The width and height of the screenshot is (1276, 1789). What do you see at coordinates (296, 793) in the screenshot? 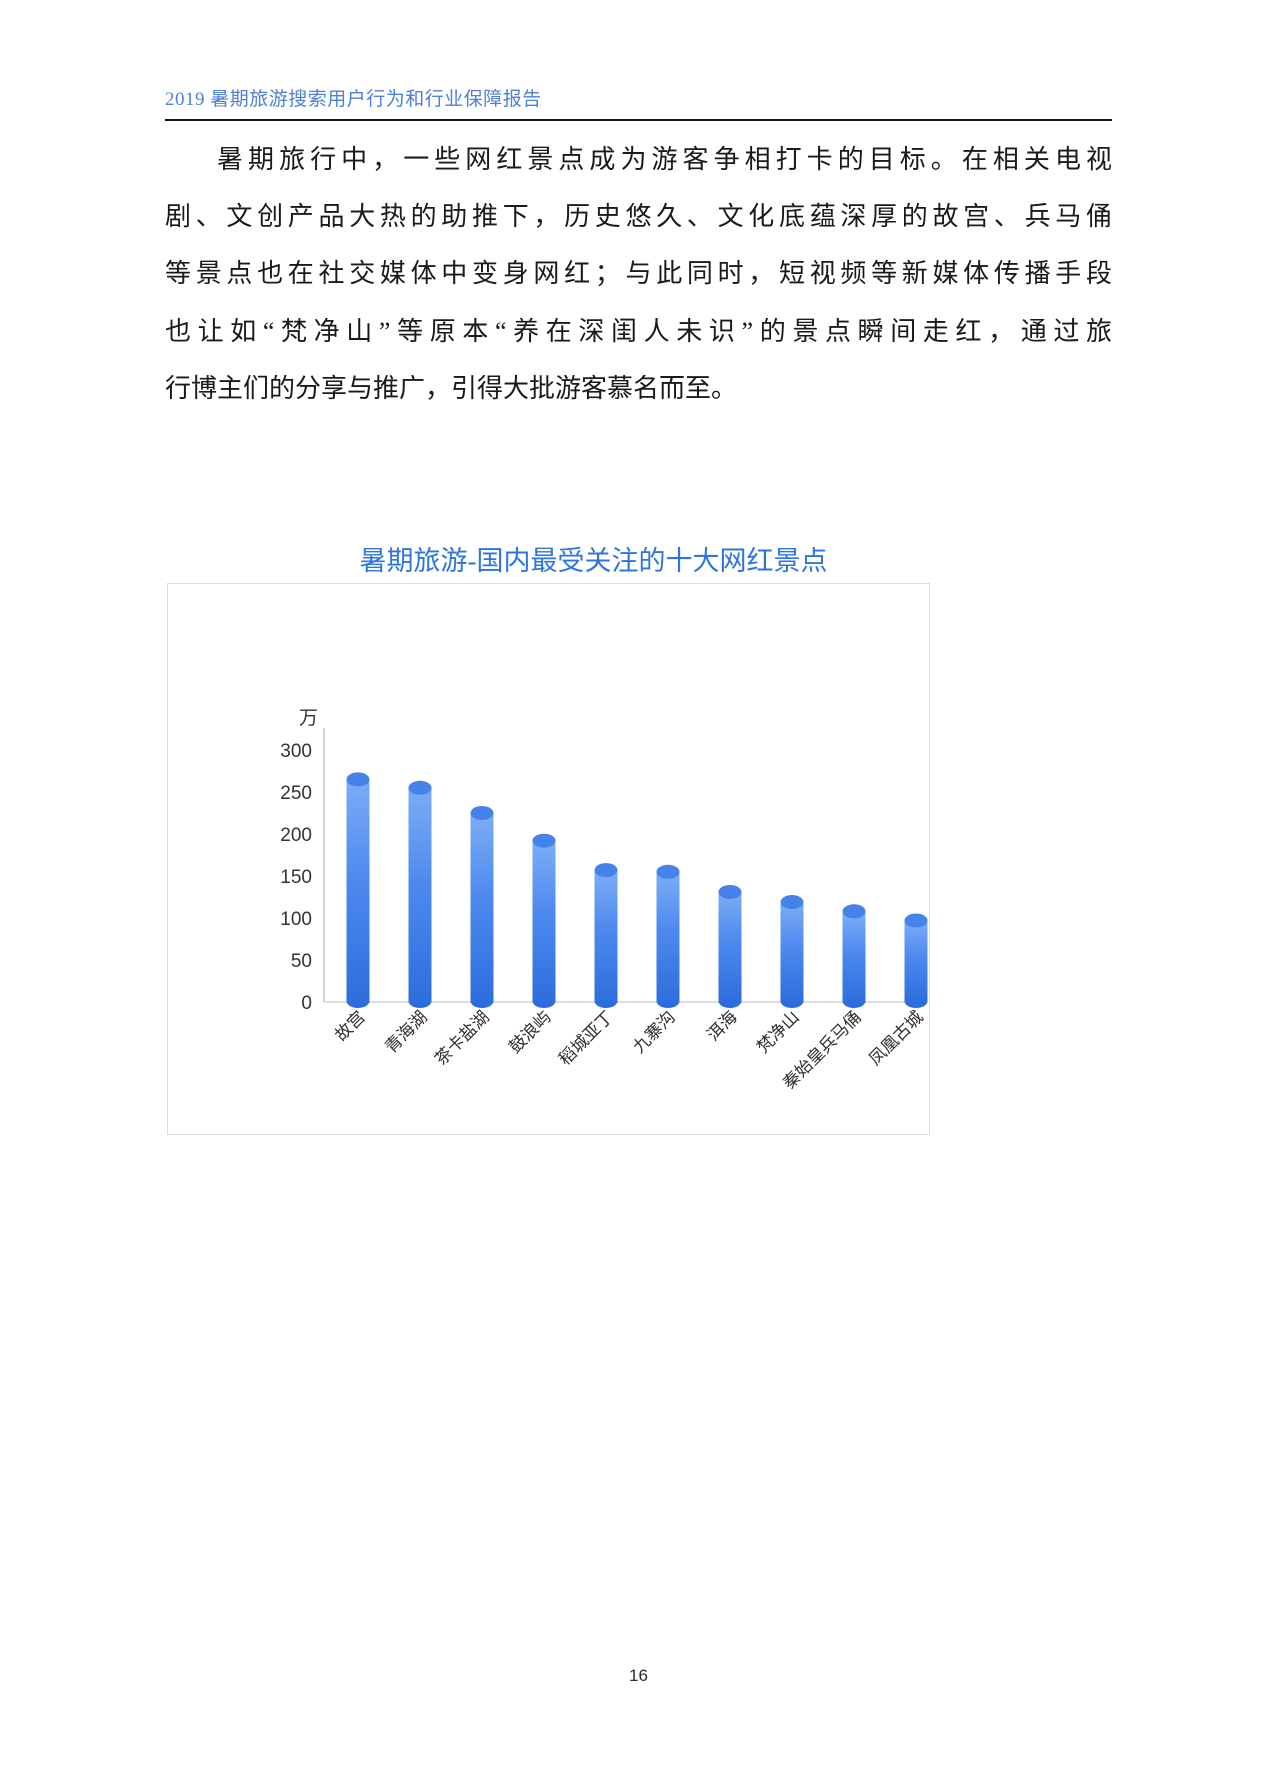
I see `y-tick-label: 250` at bounding box center [296, 793].